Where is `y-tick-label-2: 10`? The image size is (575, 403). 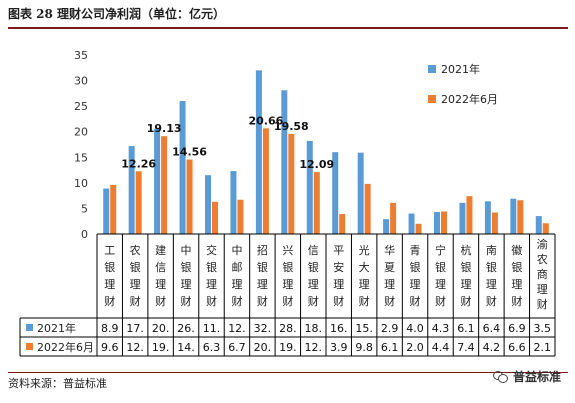
y-tick-label-2: 10 is located at coordinates (81, 183).